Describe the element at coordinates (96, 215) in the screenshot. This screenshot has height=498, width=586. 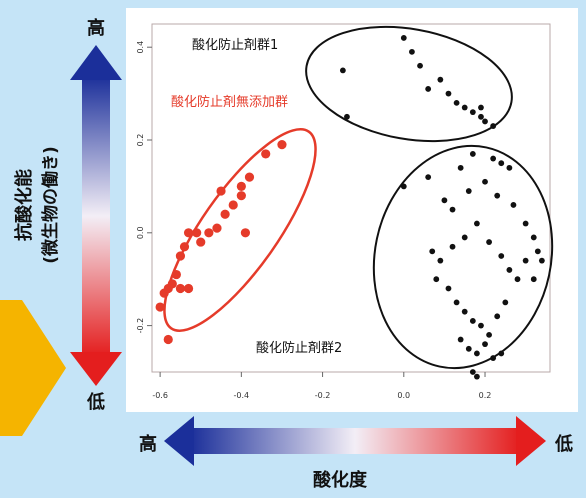
I see `vertical-arrow` at that location.